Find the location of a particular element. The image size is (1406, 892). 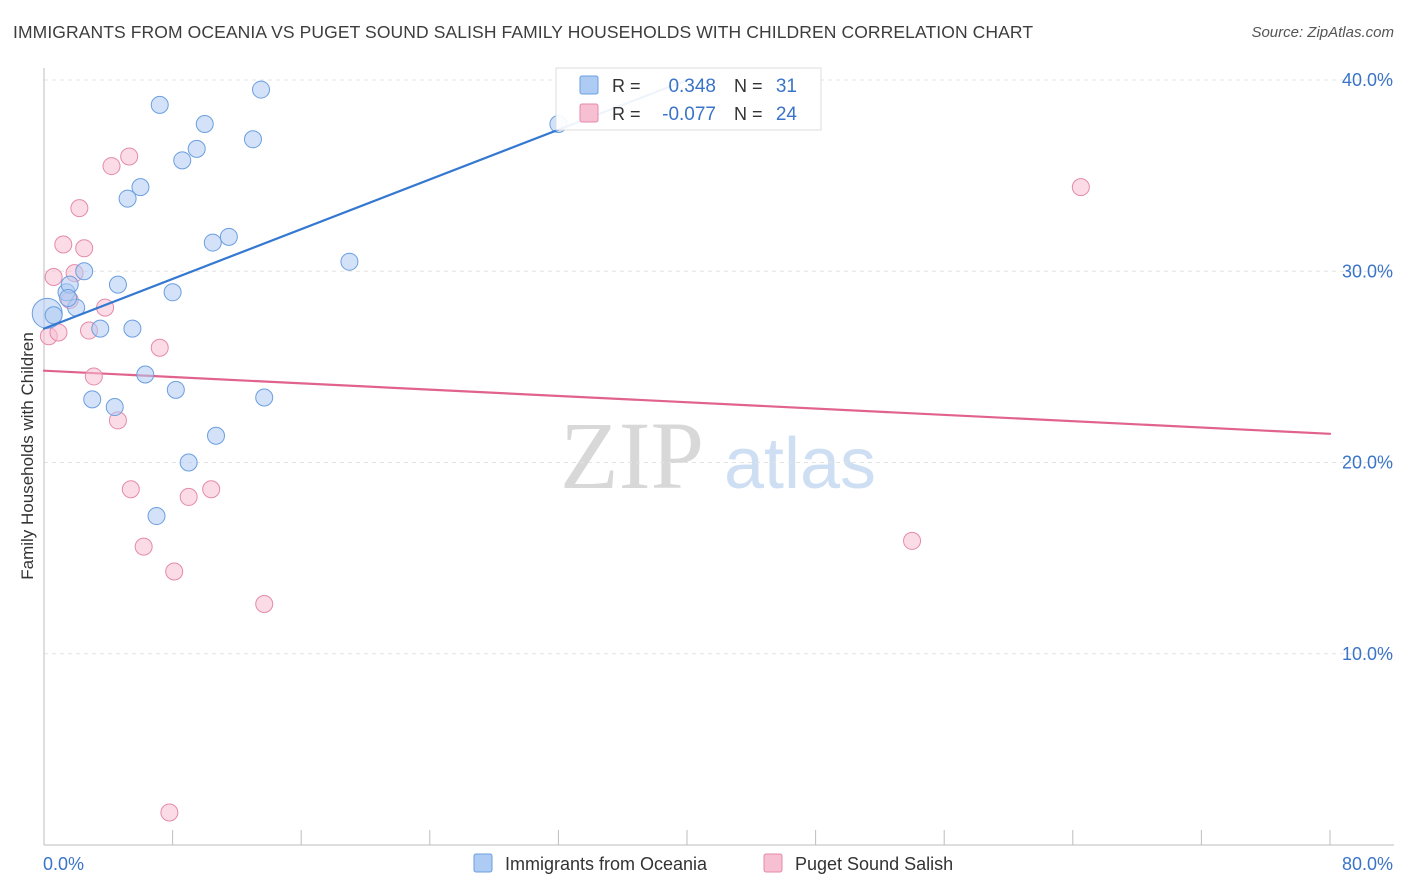

legend-swatch-immigrants-from-oceania is located at coordinates (483, 863).